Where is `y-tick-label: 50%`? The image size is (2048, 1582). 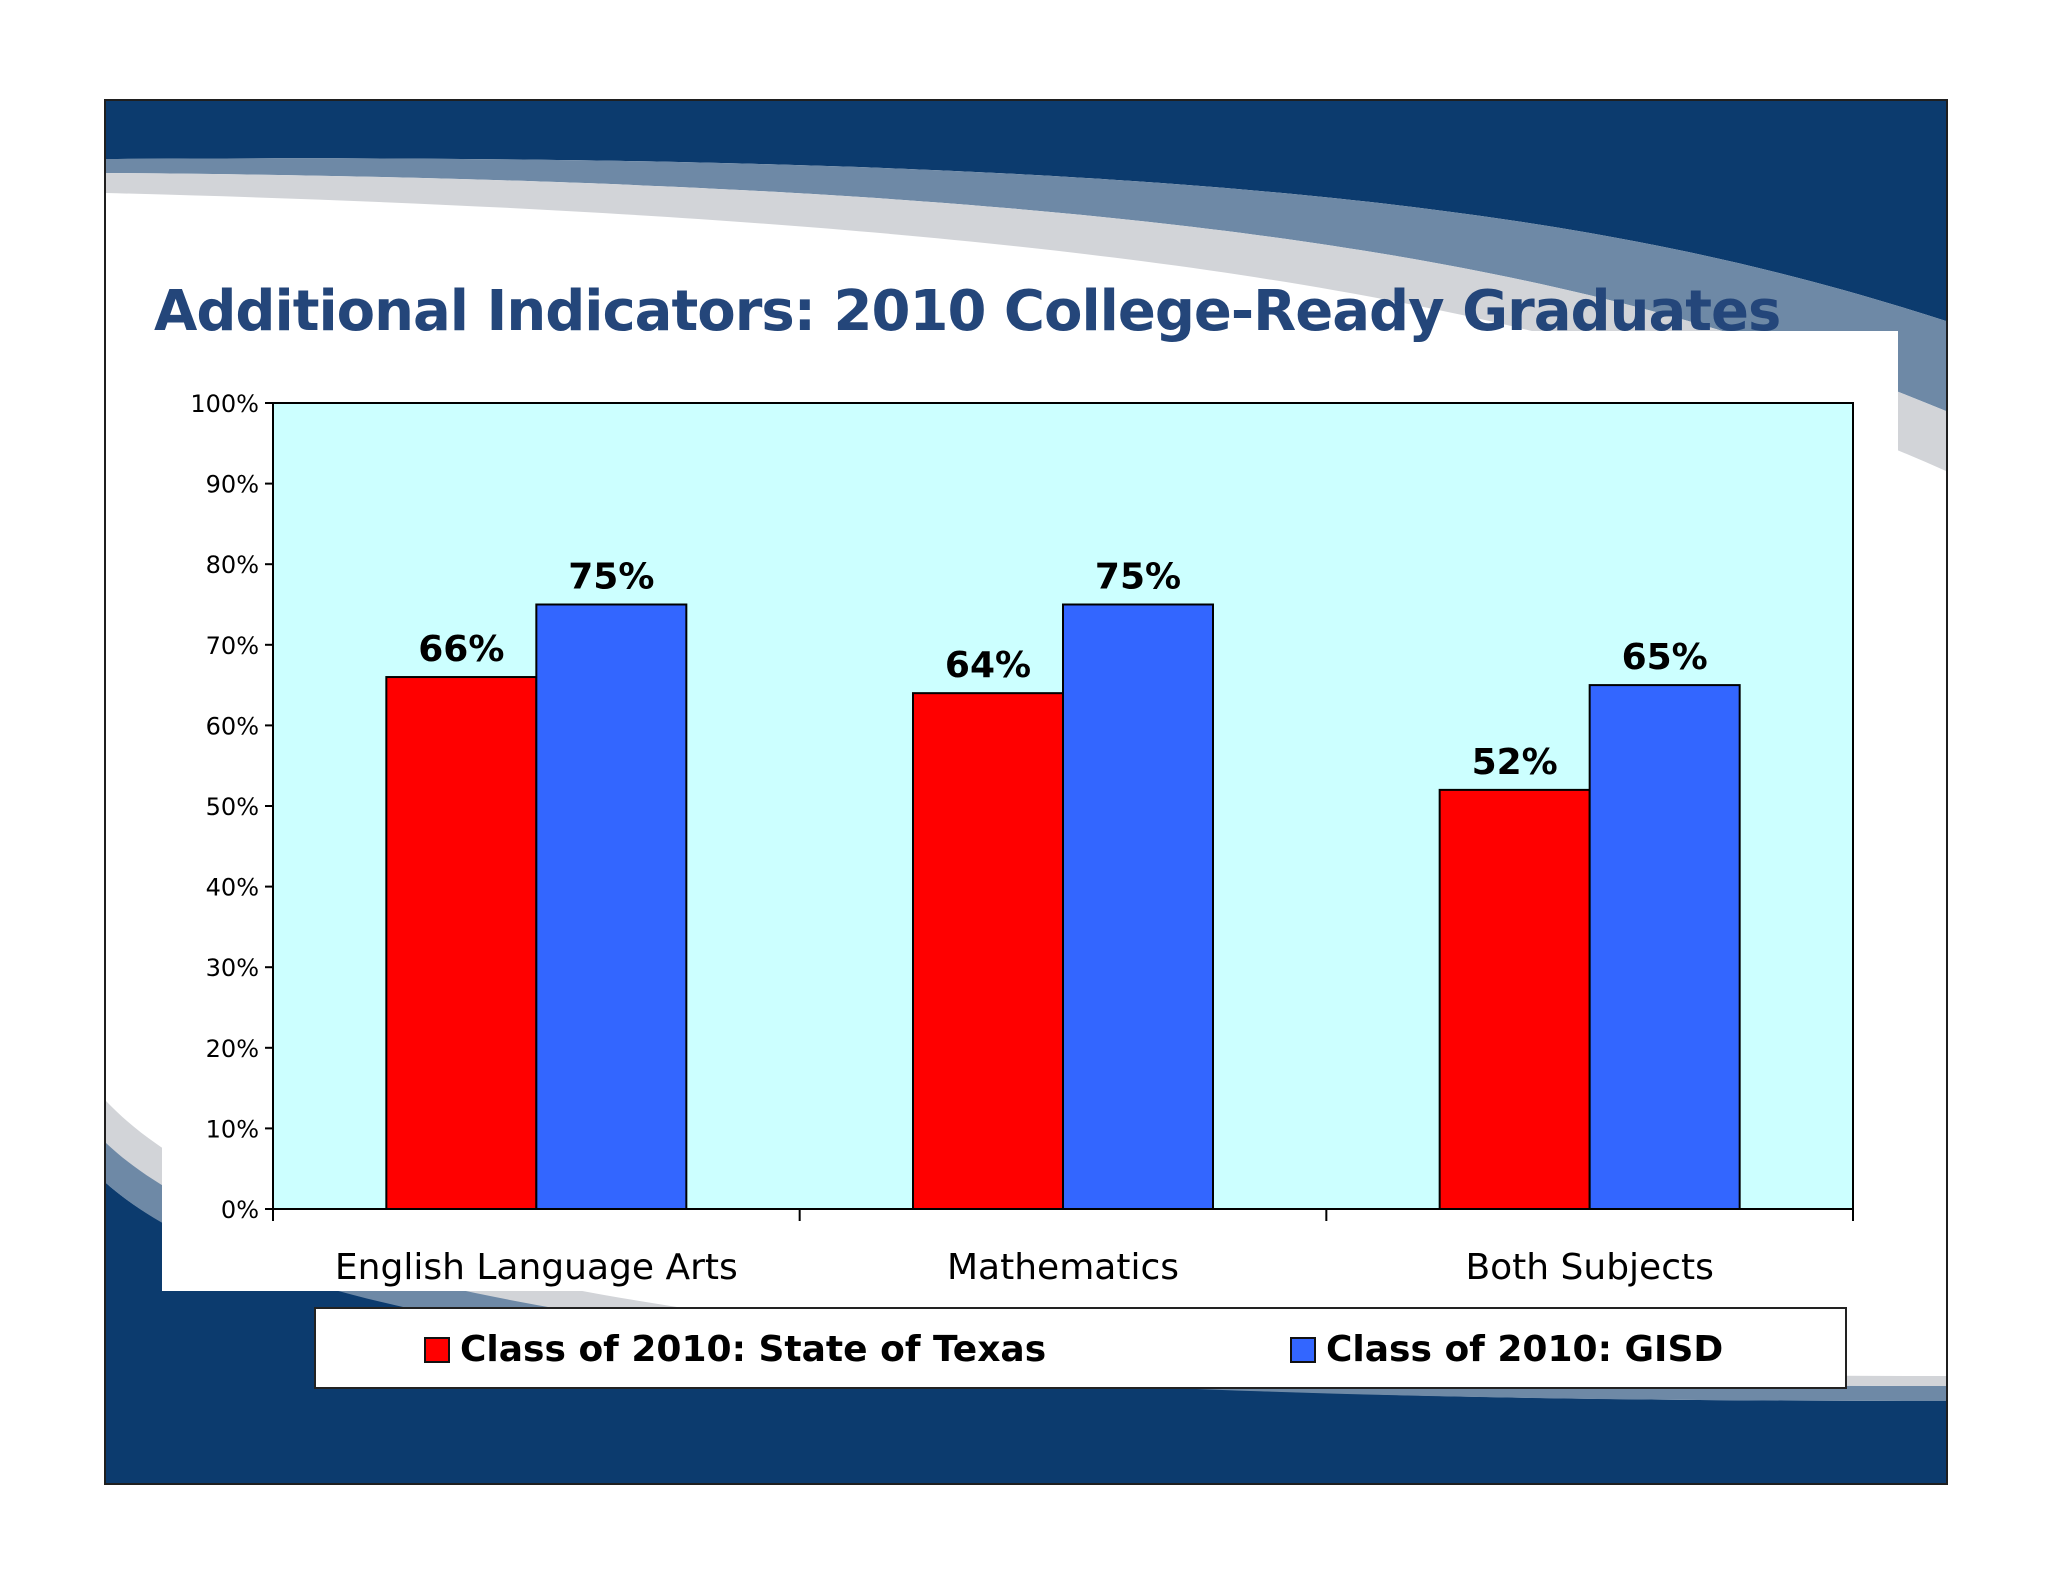
y-tick-label: 50% is located at coordinates (232, 807).